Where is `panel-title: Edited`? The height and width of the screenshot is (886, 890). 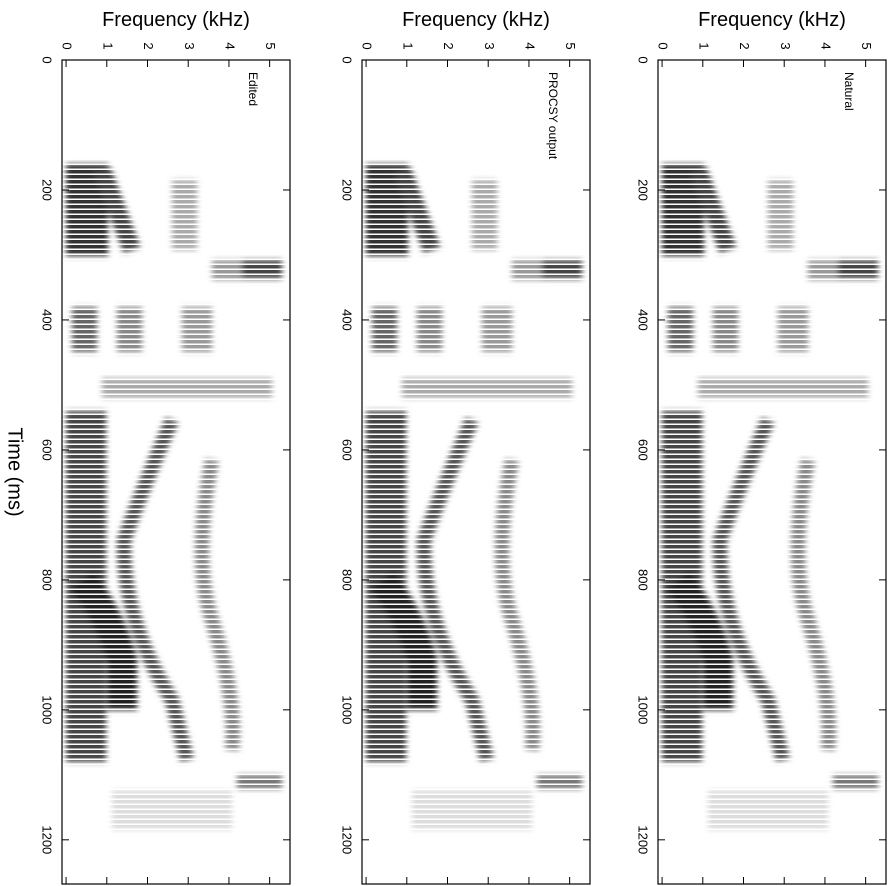 panel-title: Edited is located at coordinates (253, 89).